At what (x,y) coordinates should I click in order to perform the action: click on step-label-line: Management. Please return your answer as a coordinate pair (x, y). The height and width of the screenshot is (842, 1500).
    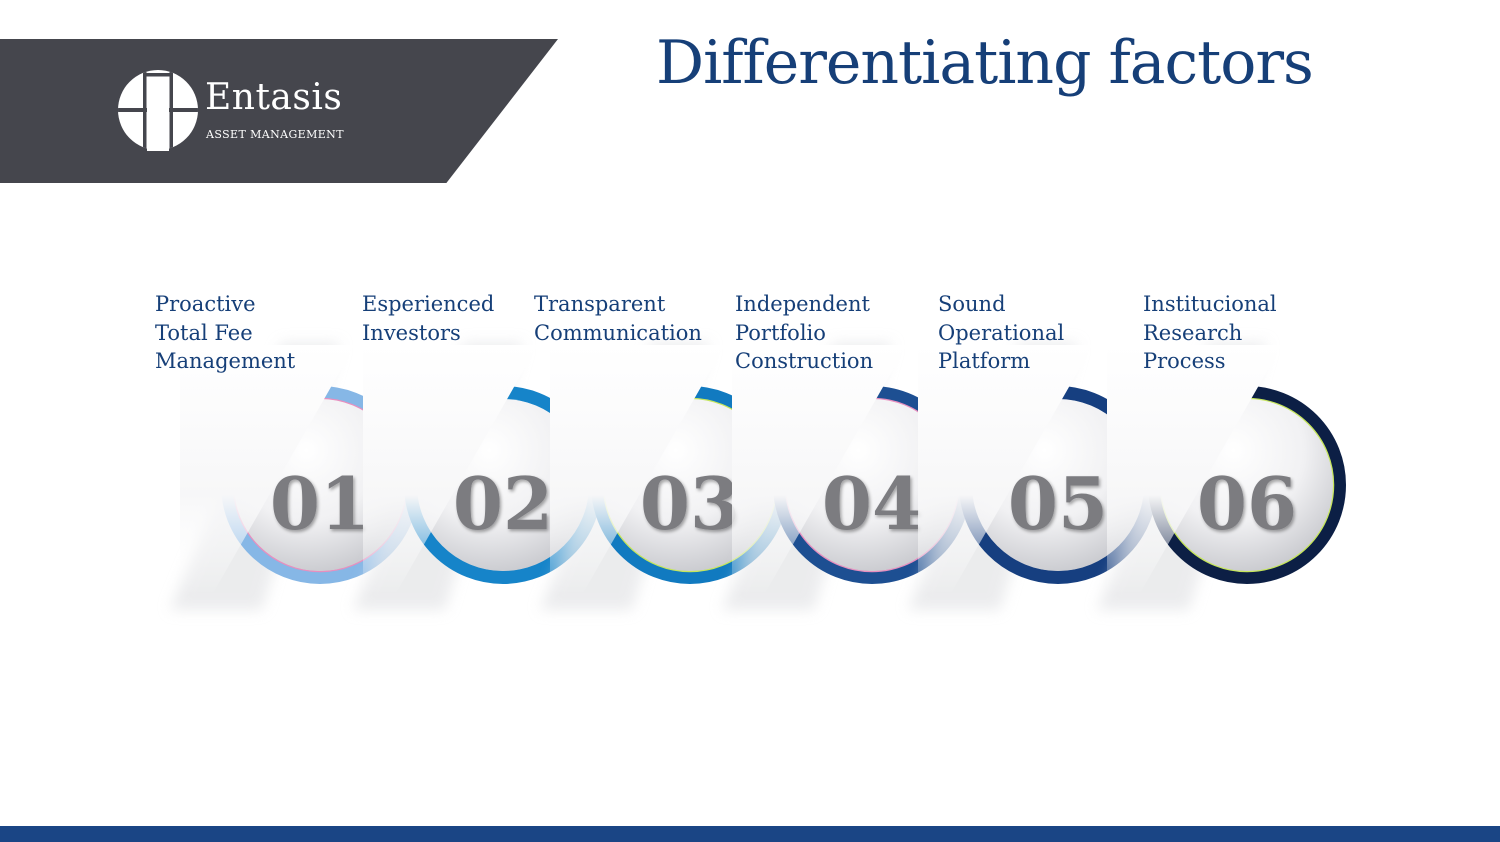
    Looking at the image, I should click on (225, 361).